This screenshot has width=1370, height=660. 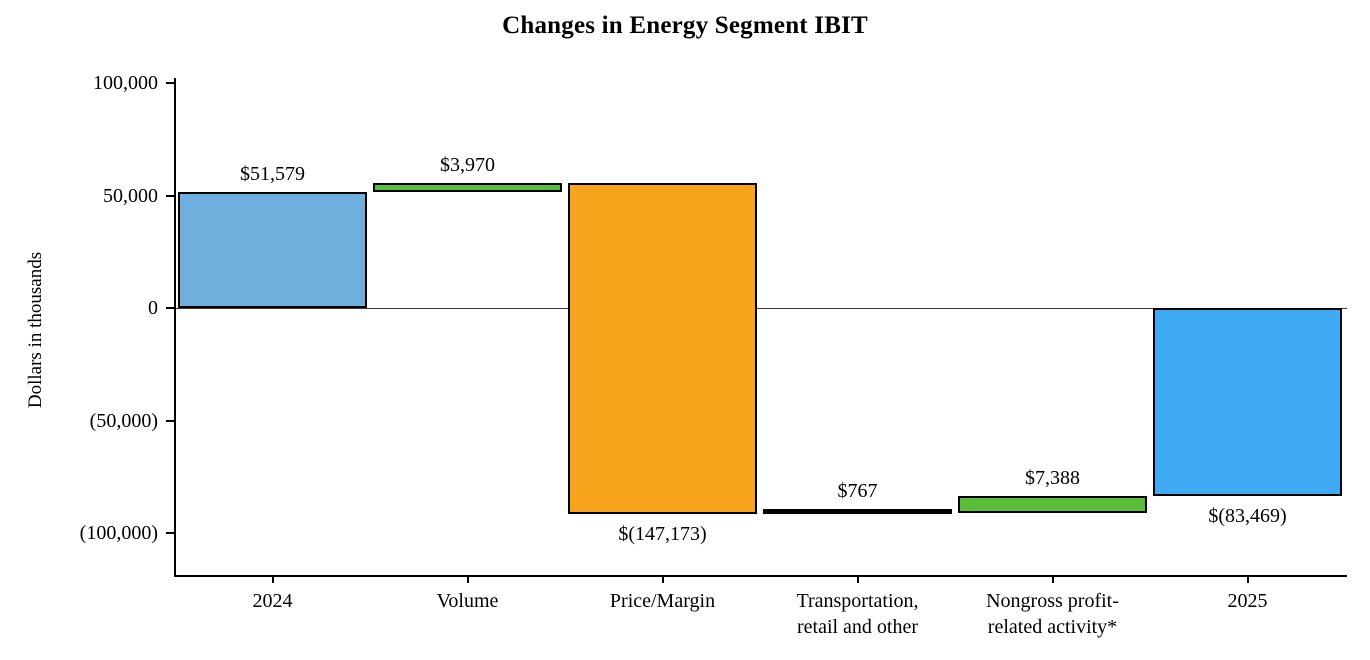 I want to click on category-label: 2025, so click(x=1247, y=601).